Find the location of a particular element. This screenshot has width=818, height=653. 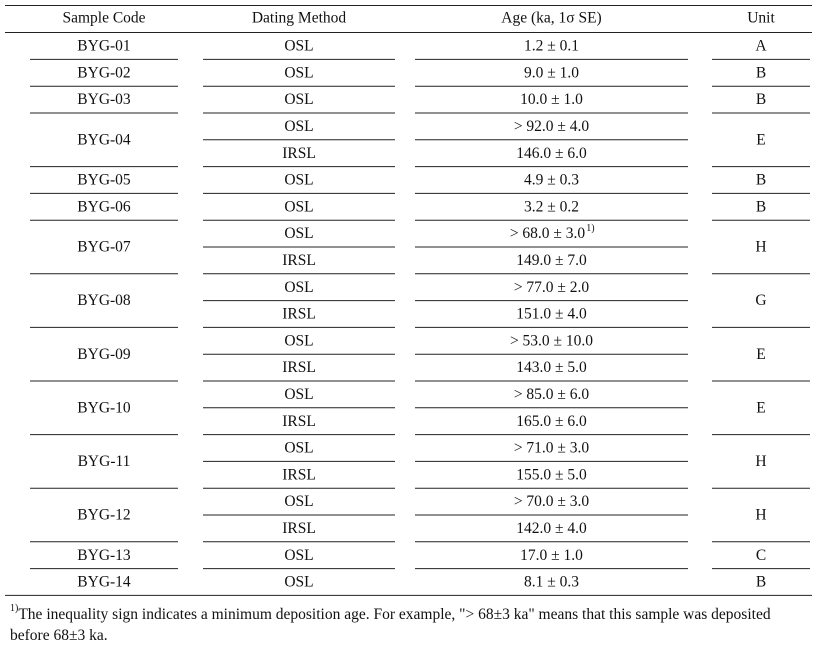

age: 146.0 ± 6.0 is located at coordinates (551, 153).